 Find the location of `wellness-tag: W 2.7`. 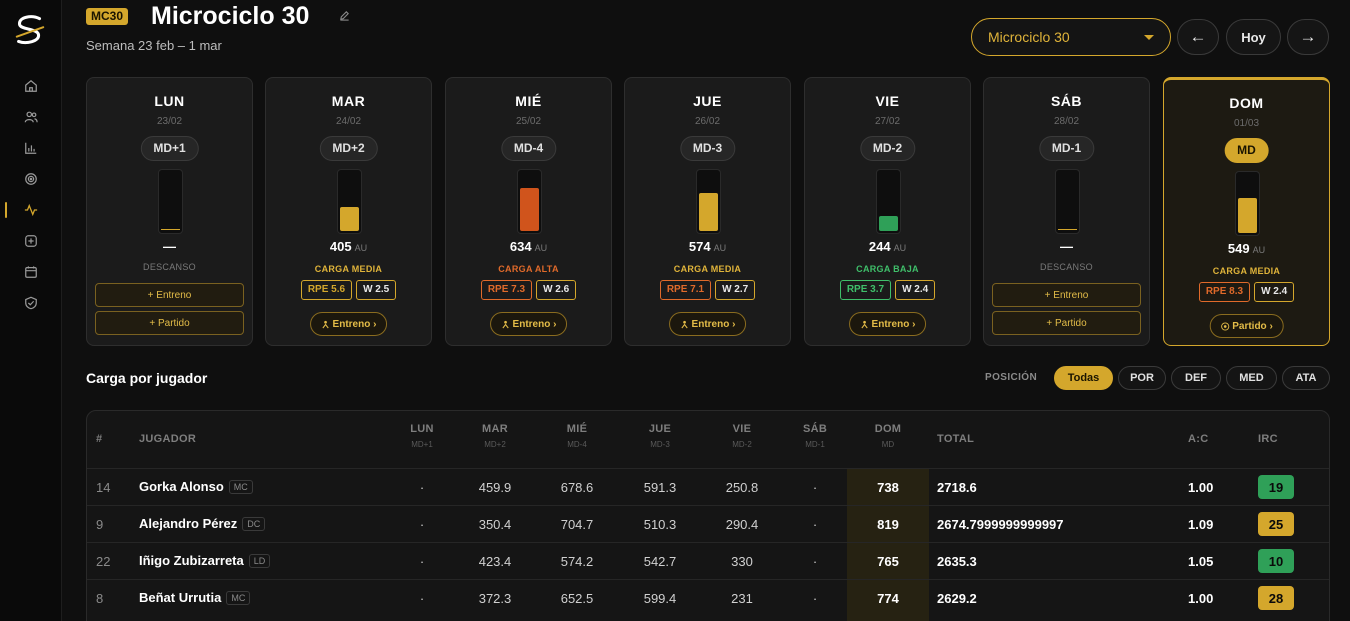

wellness-tag: W 2.7 is located at coordinates (735, 290).